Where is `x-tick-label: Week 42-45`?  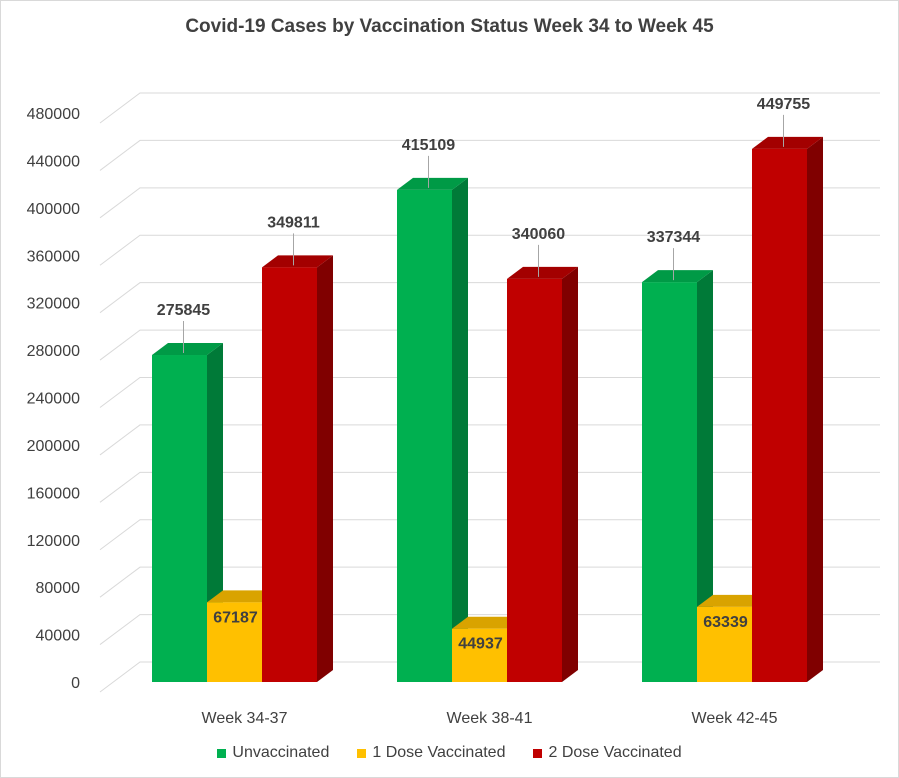 x-tick-label: Week 42-45 is located at coordinates (735, 718).